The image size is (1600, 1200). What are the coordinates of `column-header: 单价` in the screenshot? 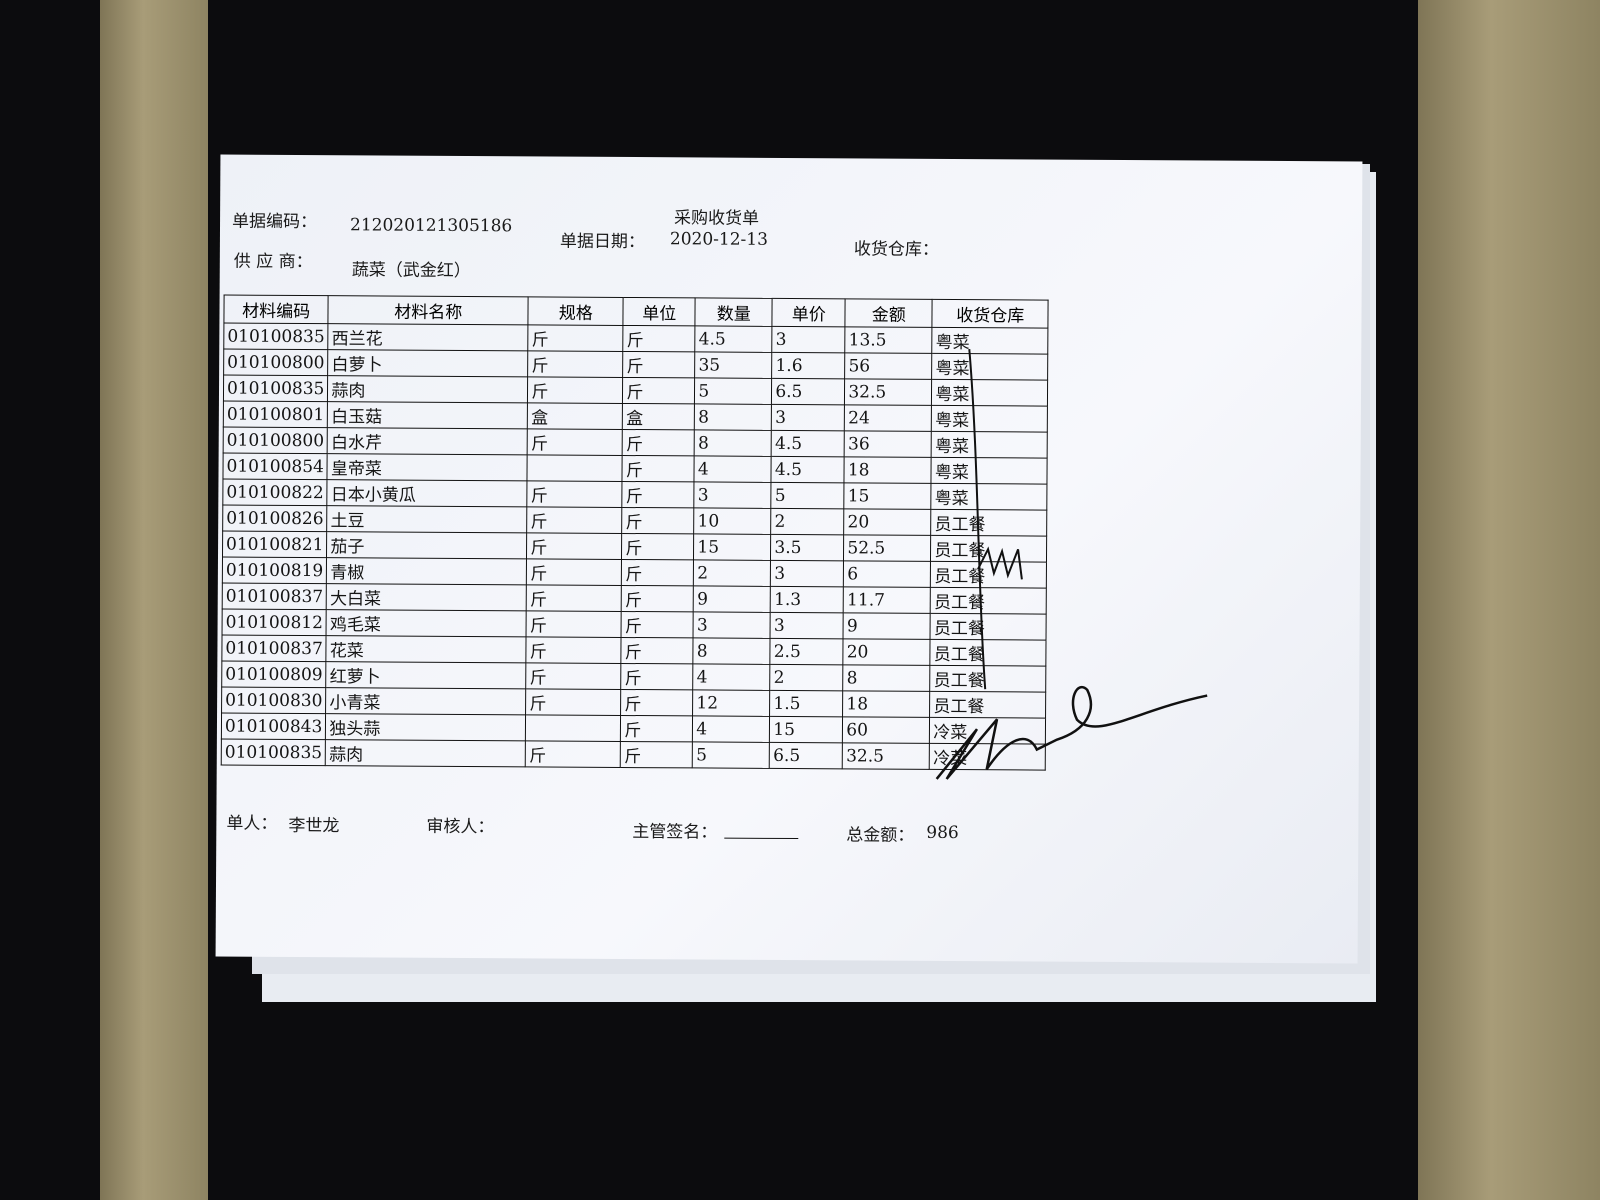 It's located at (809, 312).